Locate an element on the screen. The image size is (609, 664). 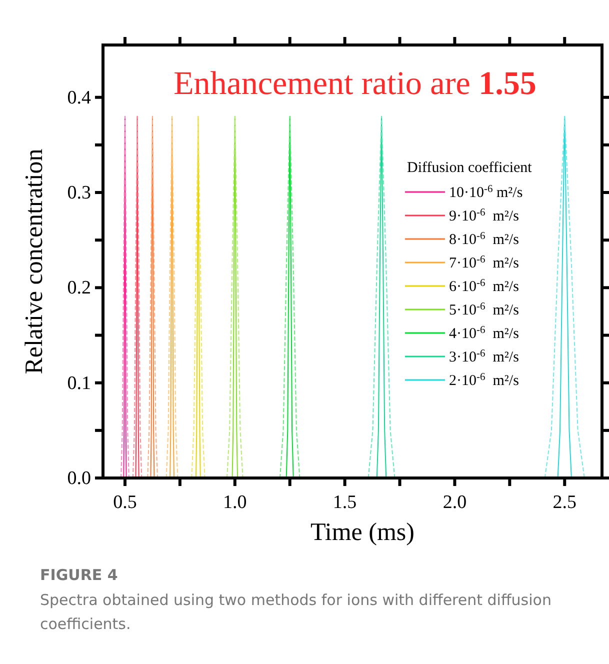
y-tick-label: 0.3 is located at coordinates (79, 193).